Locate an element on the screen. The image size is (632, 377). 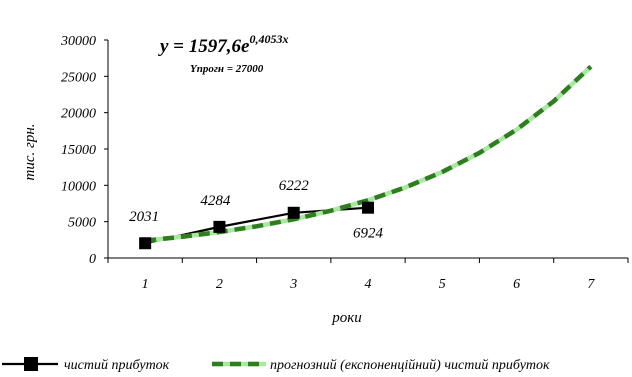
x-tick-label: 4 is located at coordinates (368, 284).